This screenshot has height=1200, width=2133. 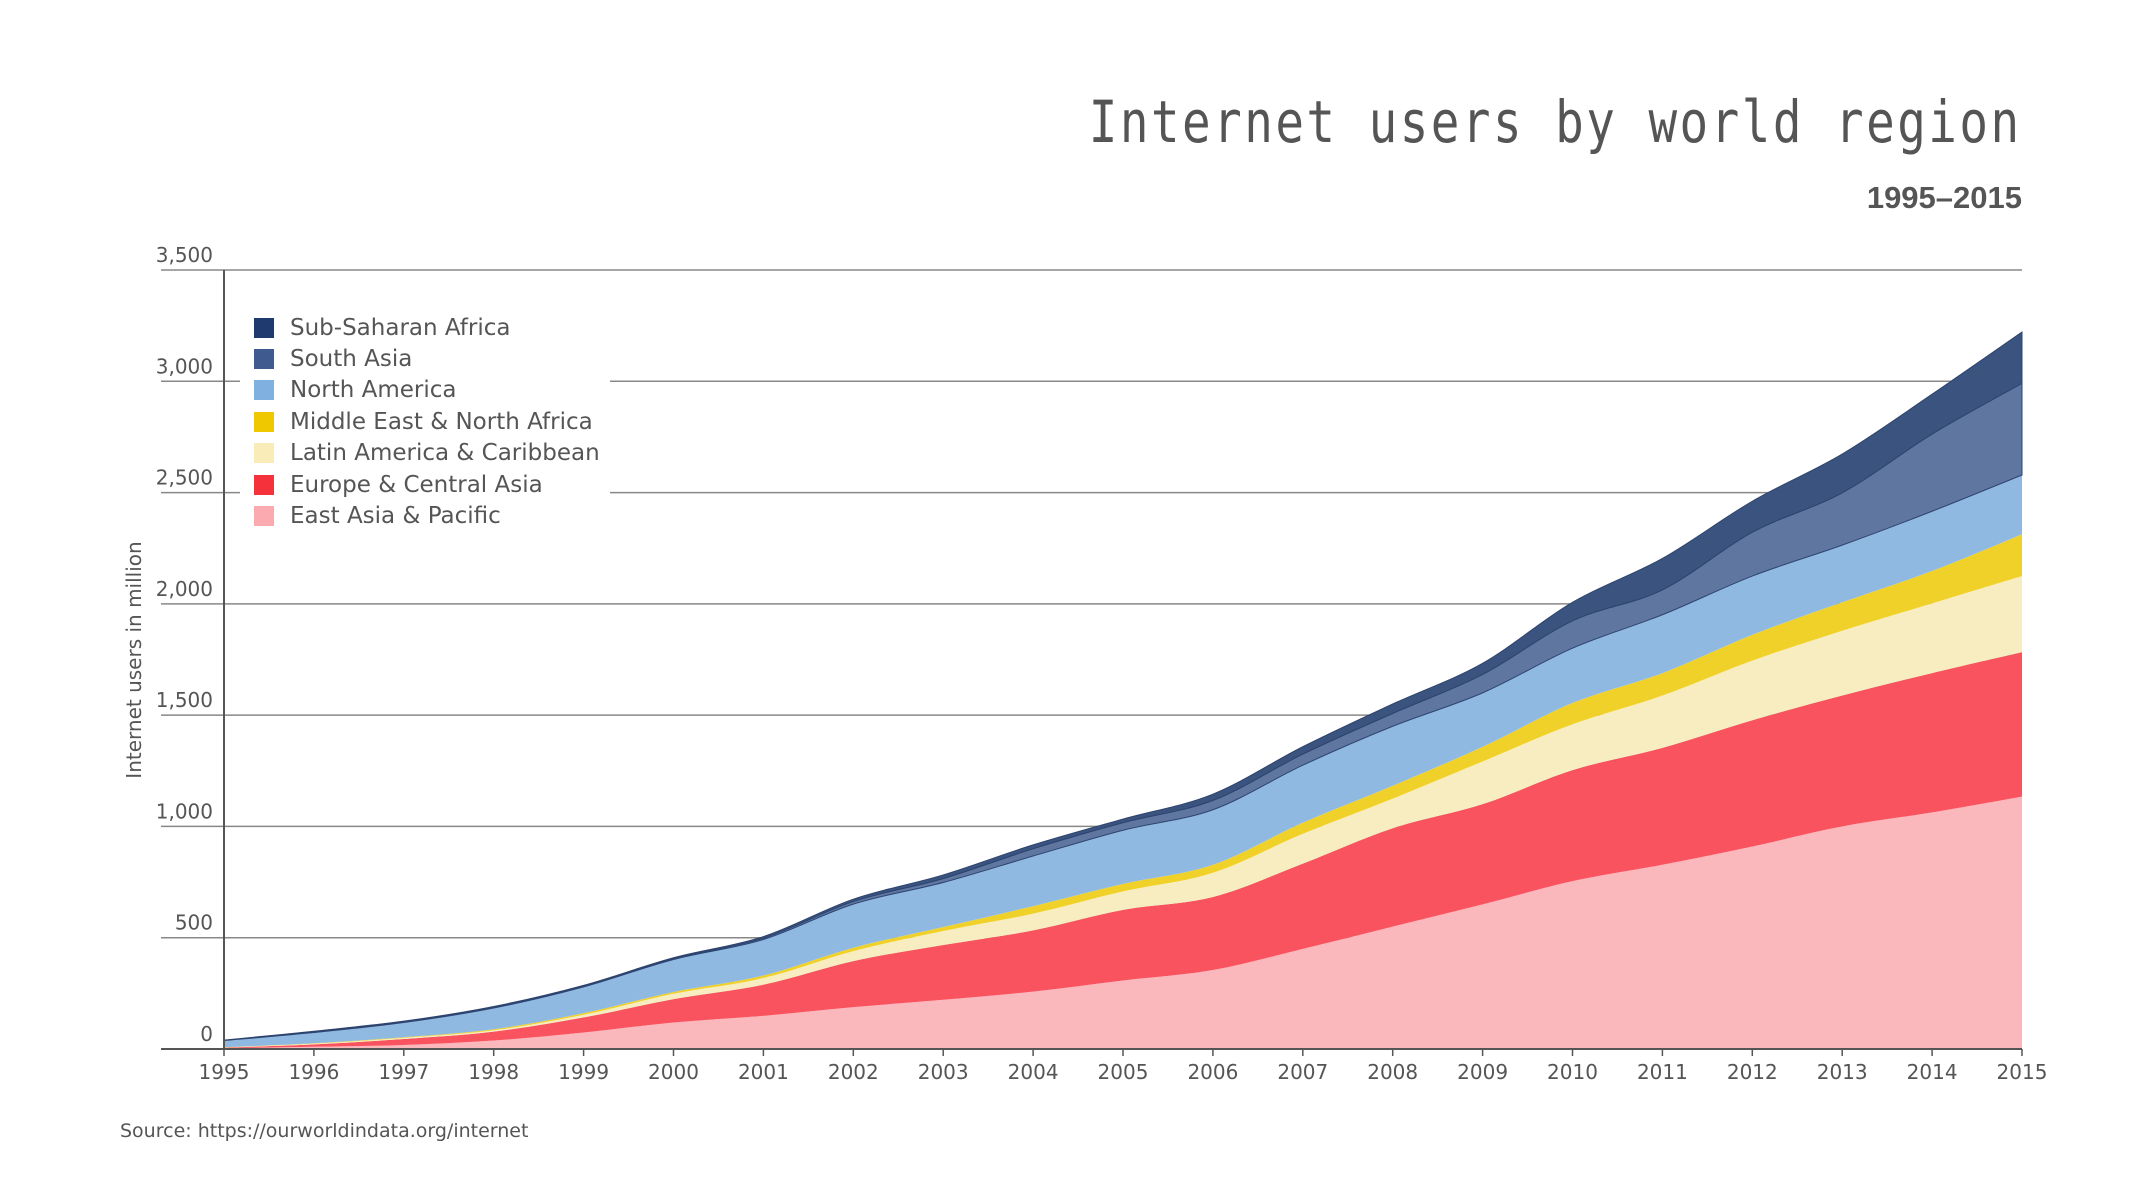 I want to click on legend-item: North America, so click(x=427, y=390).